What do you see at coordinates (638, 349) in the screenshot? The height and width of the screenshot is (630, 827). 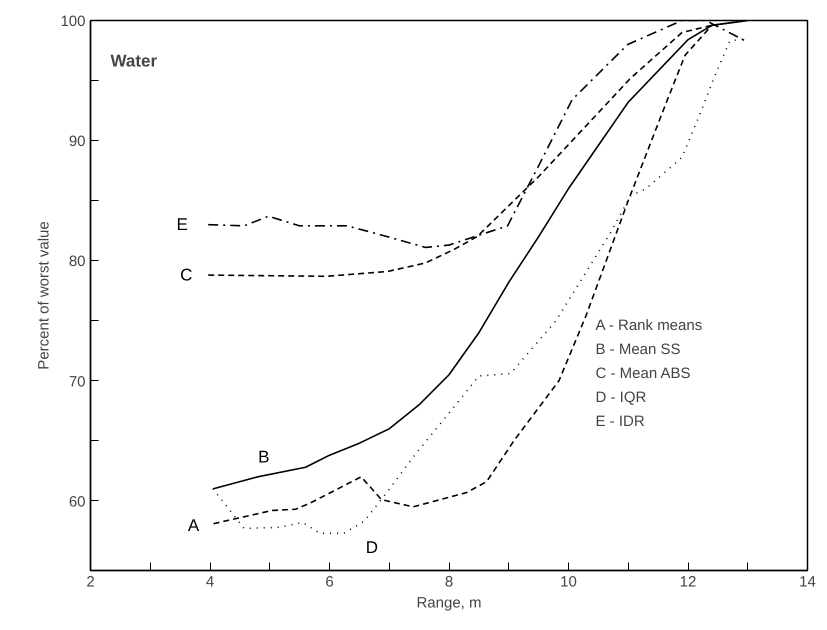 I see `annotation: B - Mean SS` at bounding box center [638, 349].